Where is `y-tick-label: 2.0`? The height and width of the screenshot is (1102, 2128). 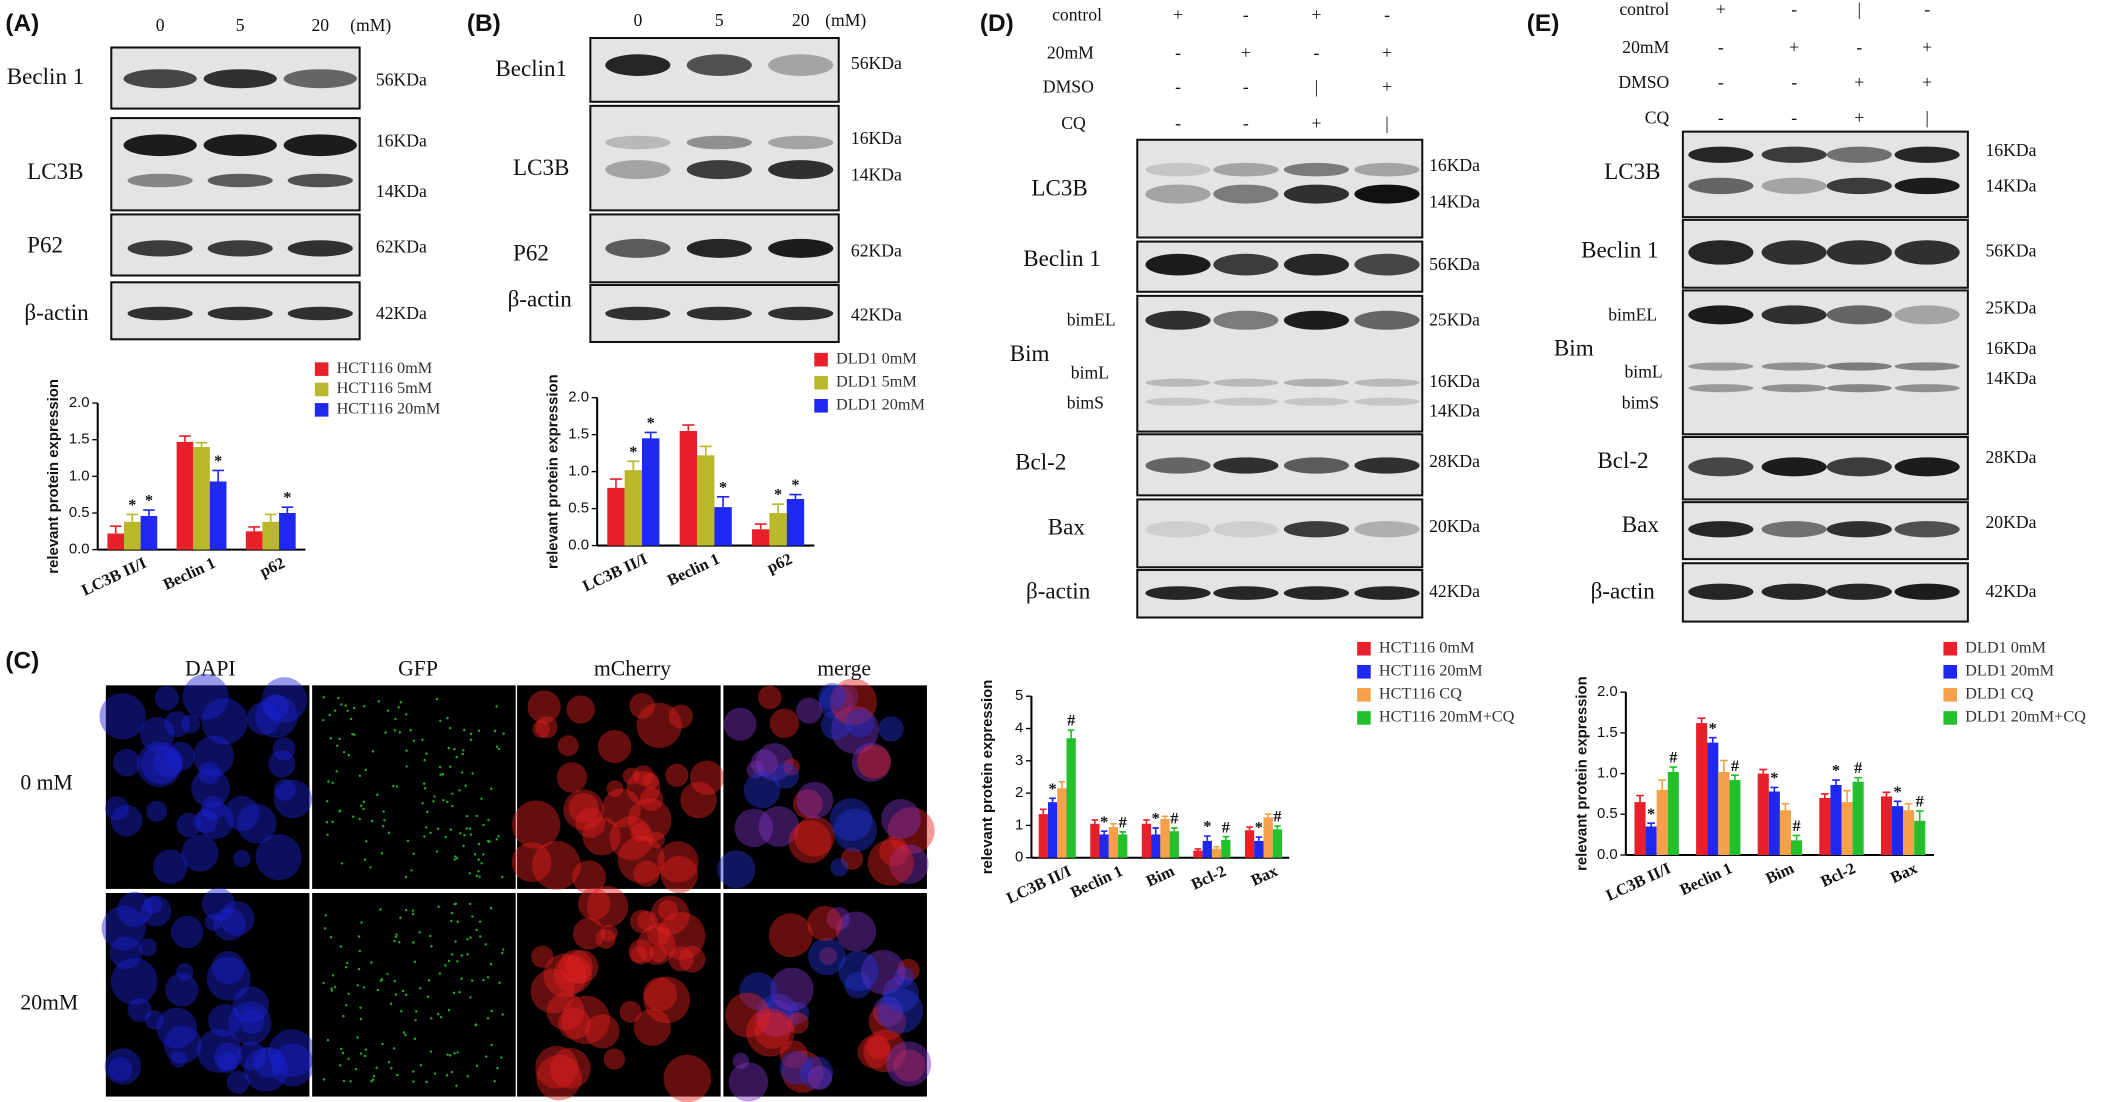
y-tick-label: 2.0 is located at coordinates (1607, 691).